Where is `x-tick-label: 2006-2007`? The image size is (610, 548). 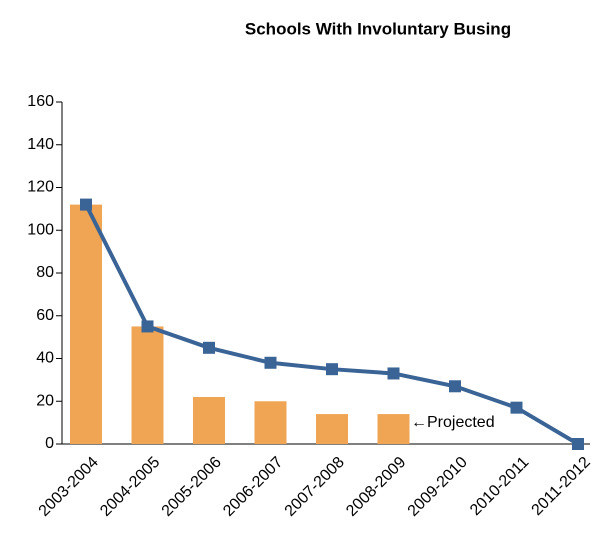
x-tick-label: 2006-2007 is located at coordinates (253, 487).